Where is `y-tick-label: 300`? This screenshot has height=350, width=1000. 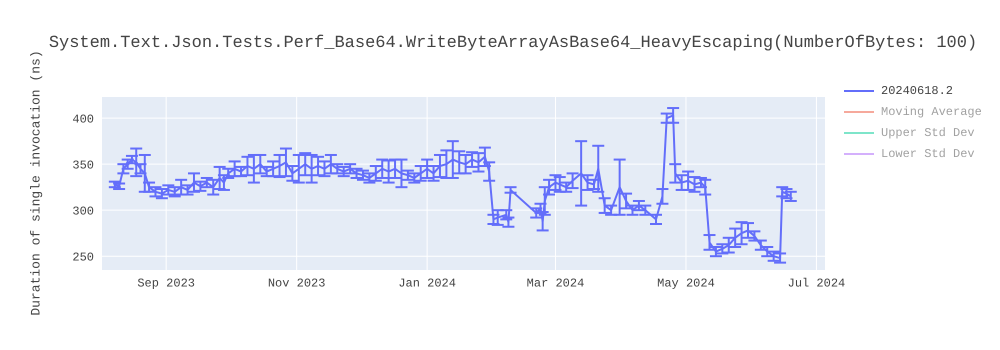
y-tick-label: 300 is located at coordinates (83, 211).